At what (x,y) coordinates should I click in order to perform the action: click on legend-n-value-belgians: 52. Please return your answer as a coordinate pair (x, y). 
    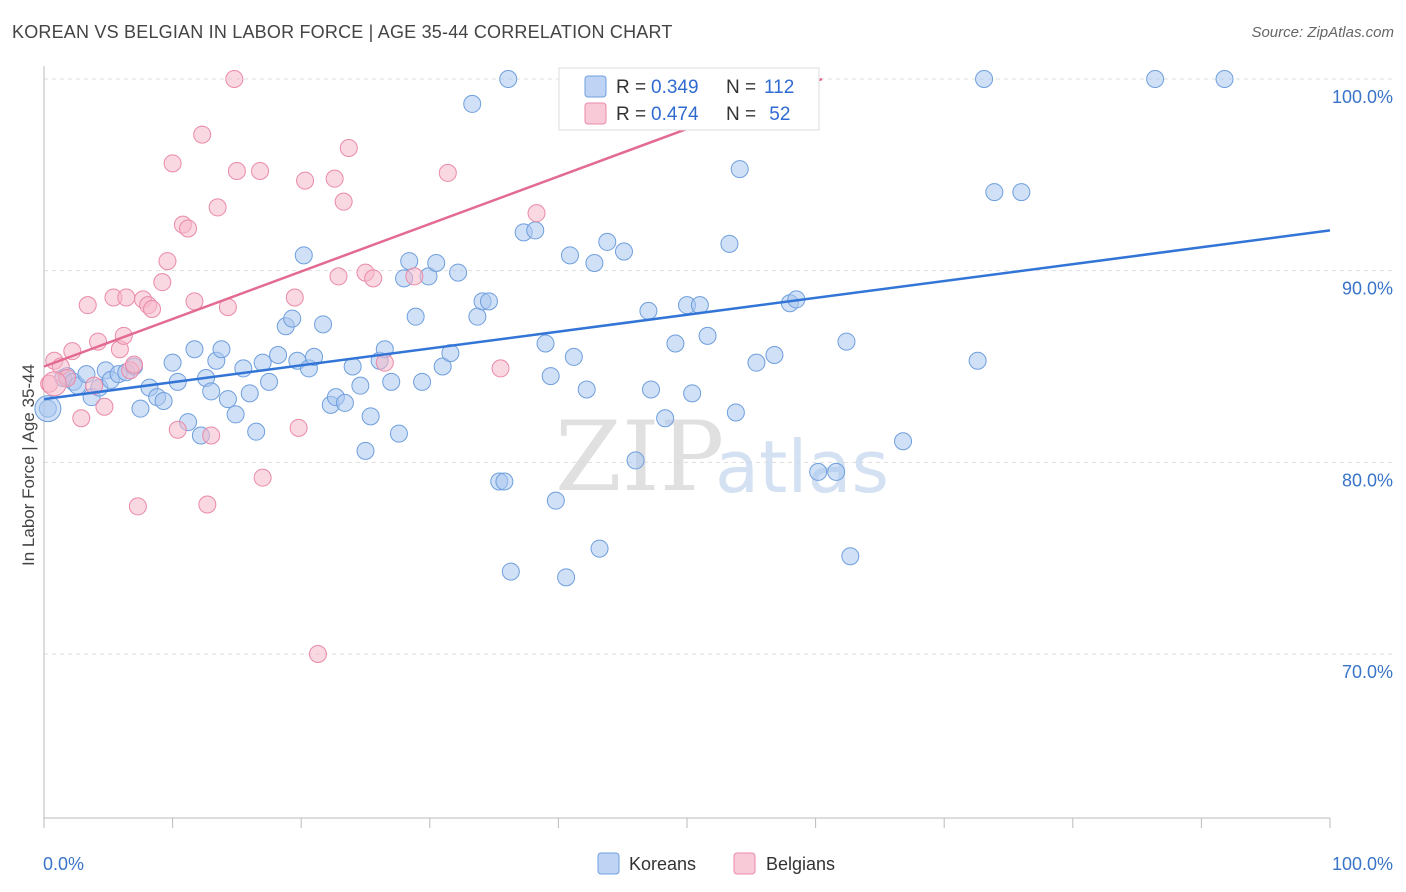
    Looking at the image, I should click on (777, 114).